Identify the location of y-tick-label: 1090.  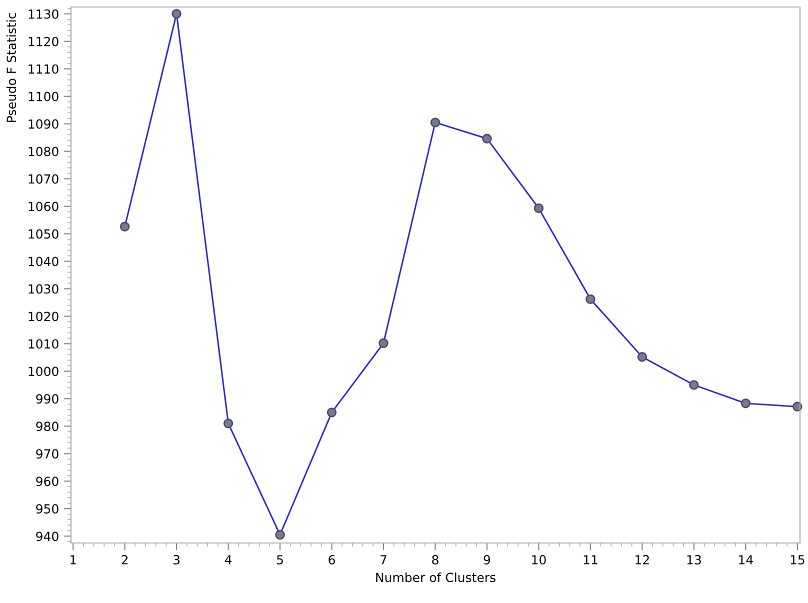
(43, 124).